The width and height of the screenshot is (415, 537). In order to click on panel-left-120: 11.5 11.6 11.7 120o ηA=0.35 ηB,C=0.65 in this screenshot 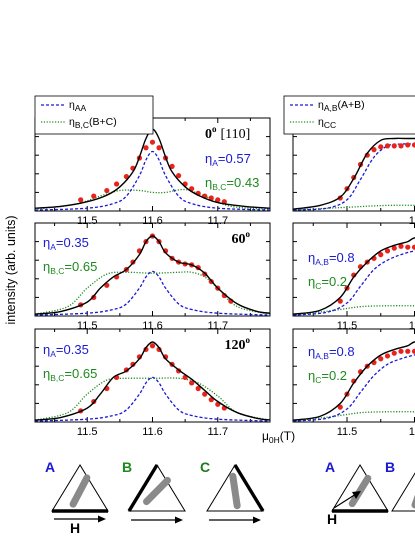, I will do `click(152, 383)`.